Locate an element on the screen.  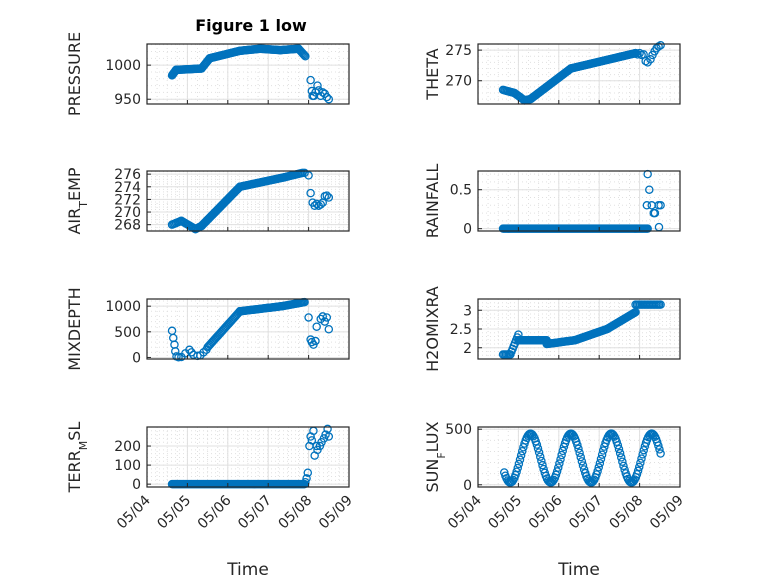
y-axis-label: MIXDEPTH is located at coordinates (74, 328).